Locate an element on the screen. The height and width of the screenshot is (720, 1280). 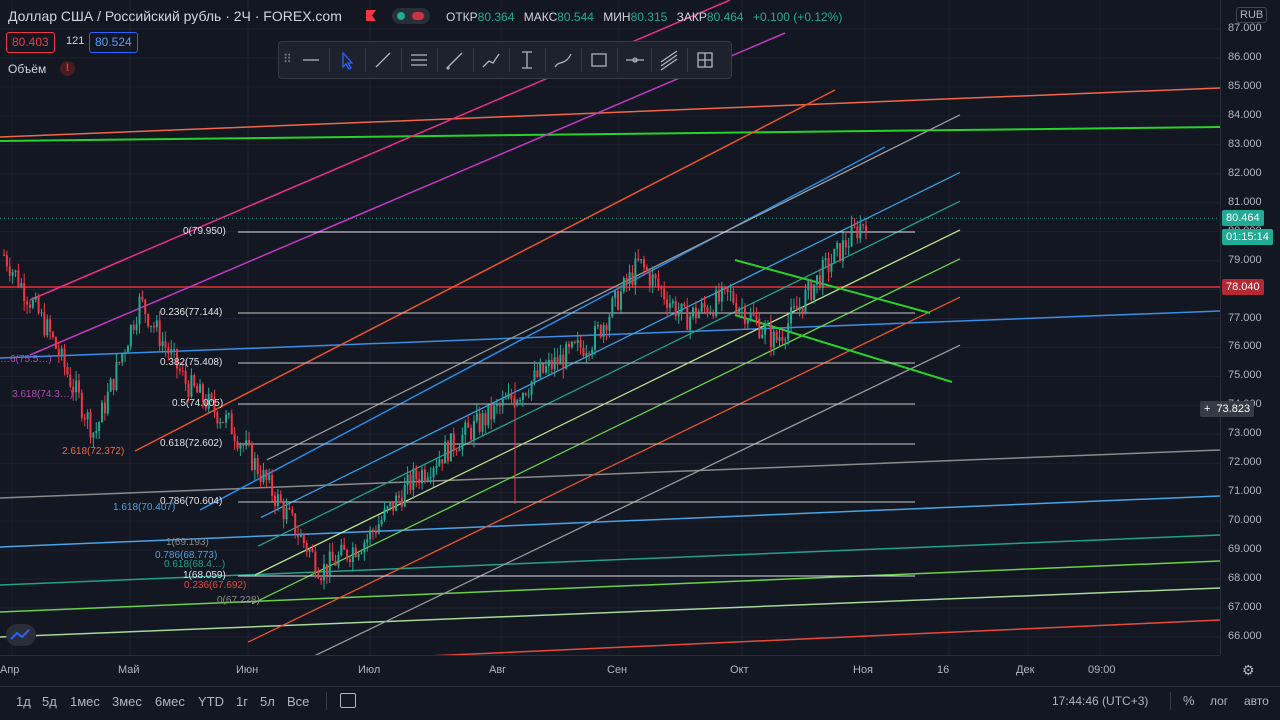
parallel-channel-icon is located at coordinates (669, 60).